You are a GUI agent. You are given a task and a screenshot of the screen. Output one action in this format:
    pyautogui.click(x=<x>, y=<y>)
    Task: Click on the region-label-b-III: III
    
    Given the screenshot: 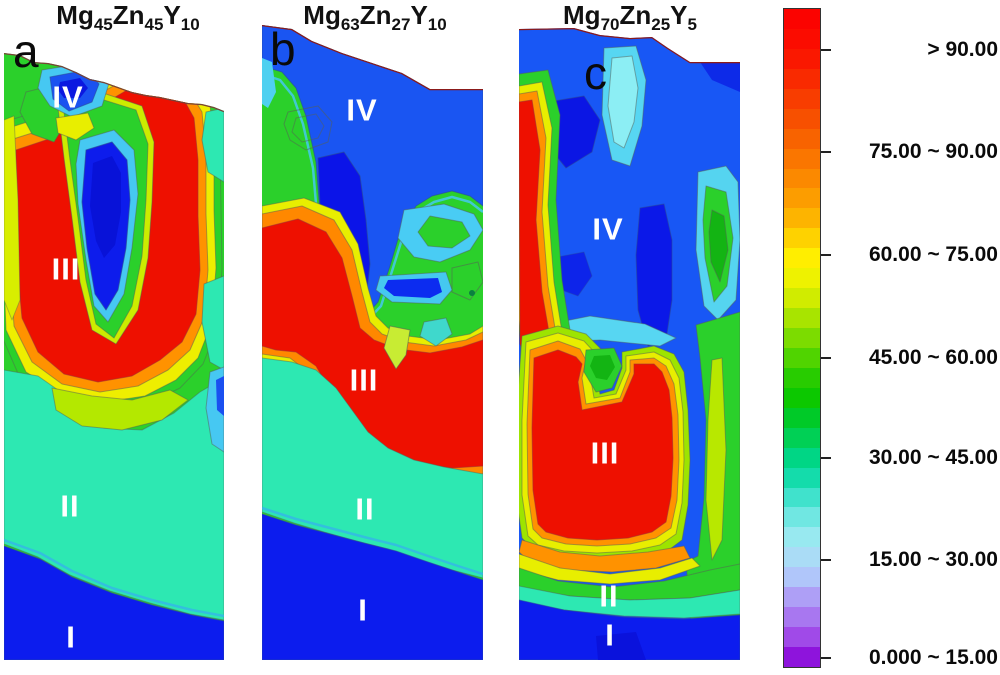 What is the action you would take?
    pyautogui.click(x=364, y=380)
    